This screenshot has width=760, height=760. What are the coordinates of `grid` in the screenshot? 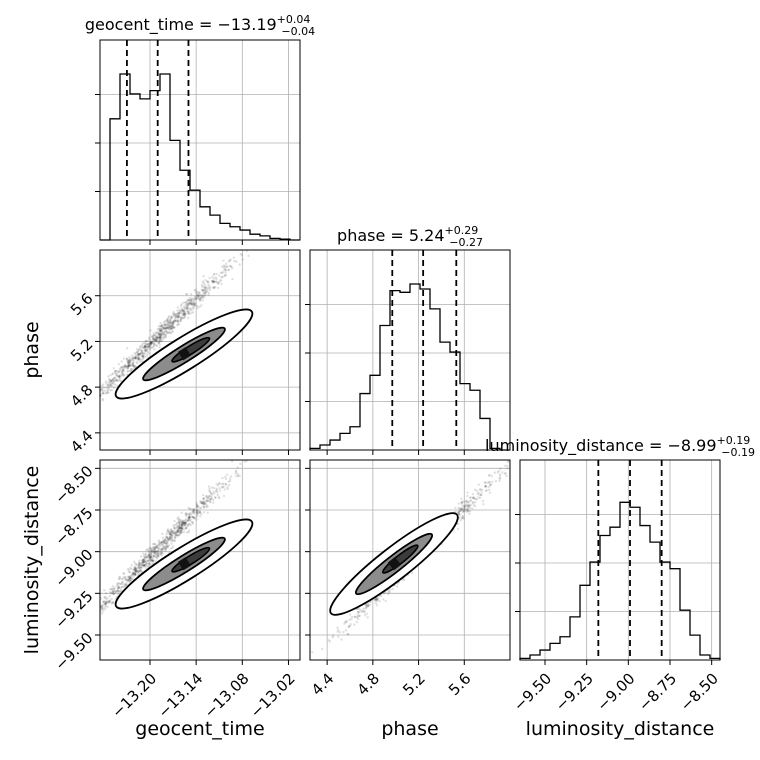 It's located at (200, 140).